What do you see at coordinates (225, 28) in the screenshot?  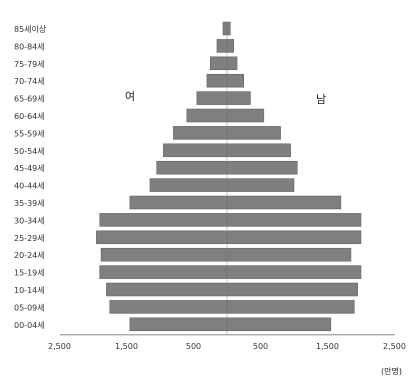 I see `bar-female-85세이상` at bounding box center [225, 28].